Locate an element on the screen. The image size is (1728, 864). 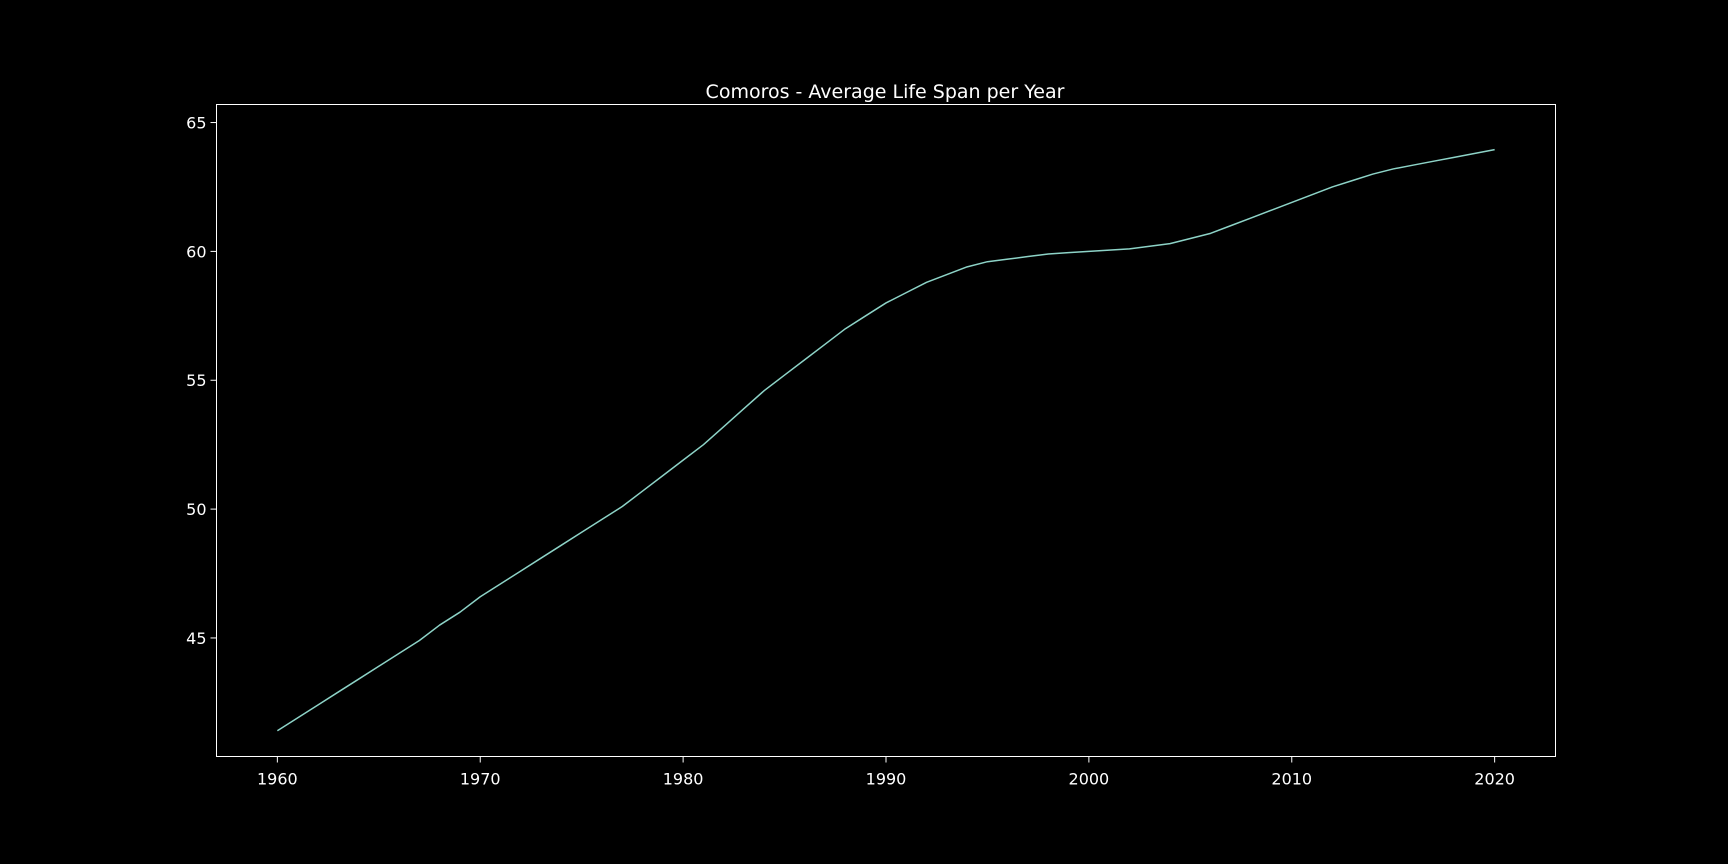
x-tick-label: 1970 is located at coordinates (480, 779).